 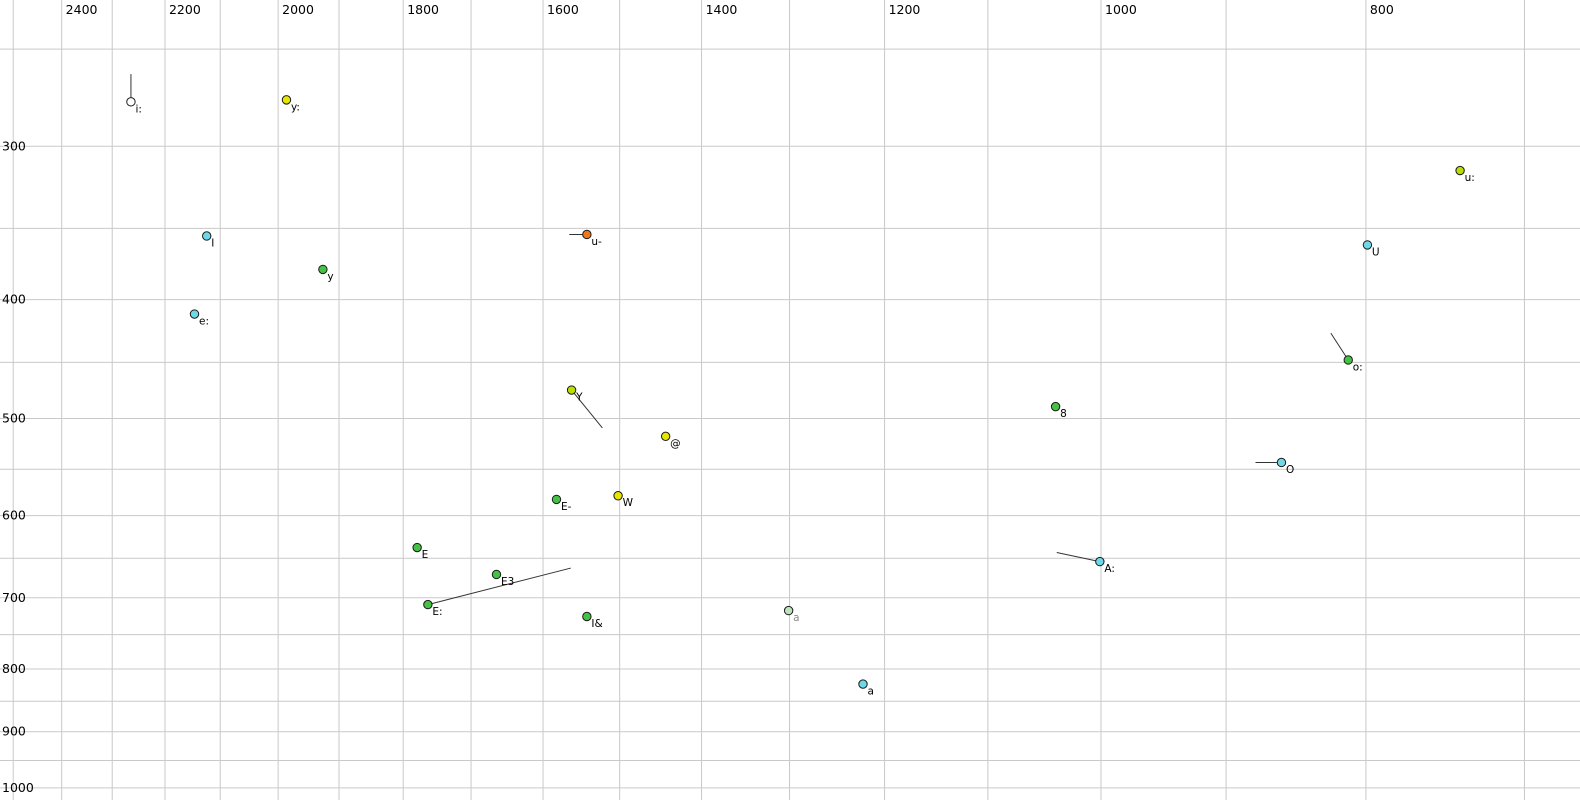 I want to click on vowel-point-u-, so click(x=587, y=234).